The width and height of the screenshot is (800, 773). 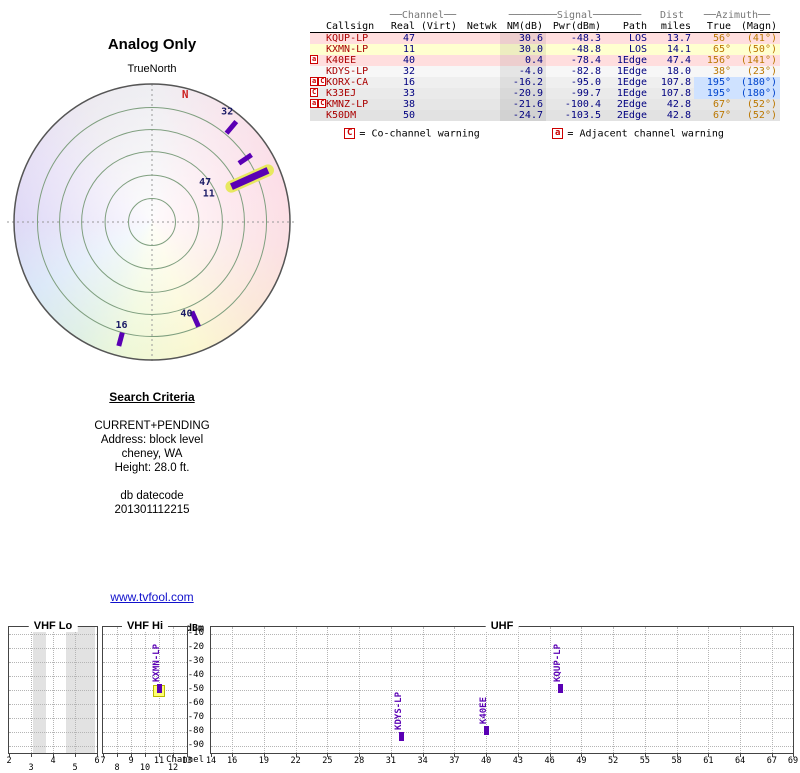 What do you see at coordinates (103, 761) in the screenshot?
I see `channel-tick-label: 7` at bounding box center [103, 761].